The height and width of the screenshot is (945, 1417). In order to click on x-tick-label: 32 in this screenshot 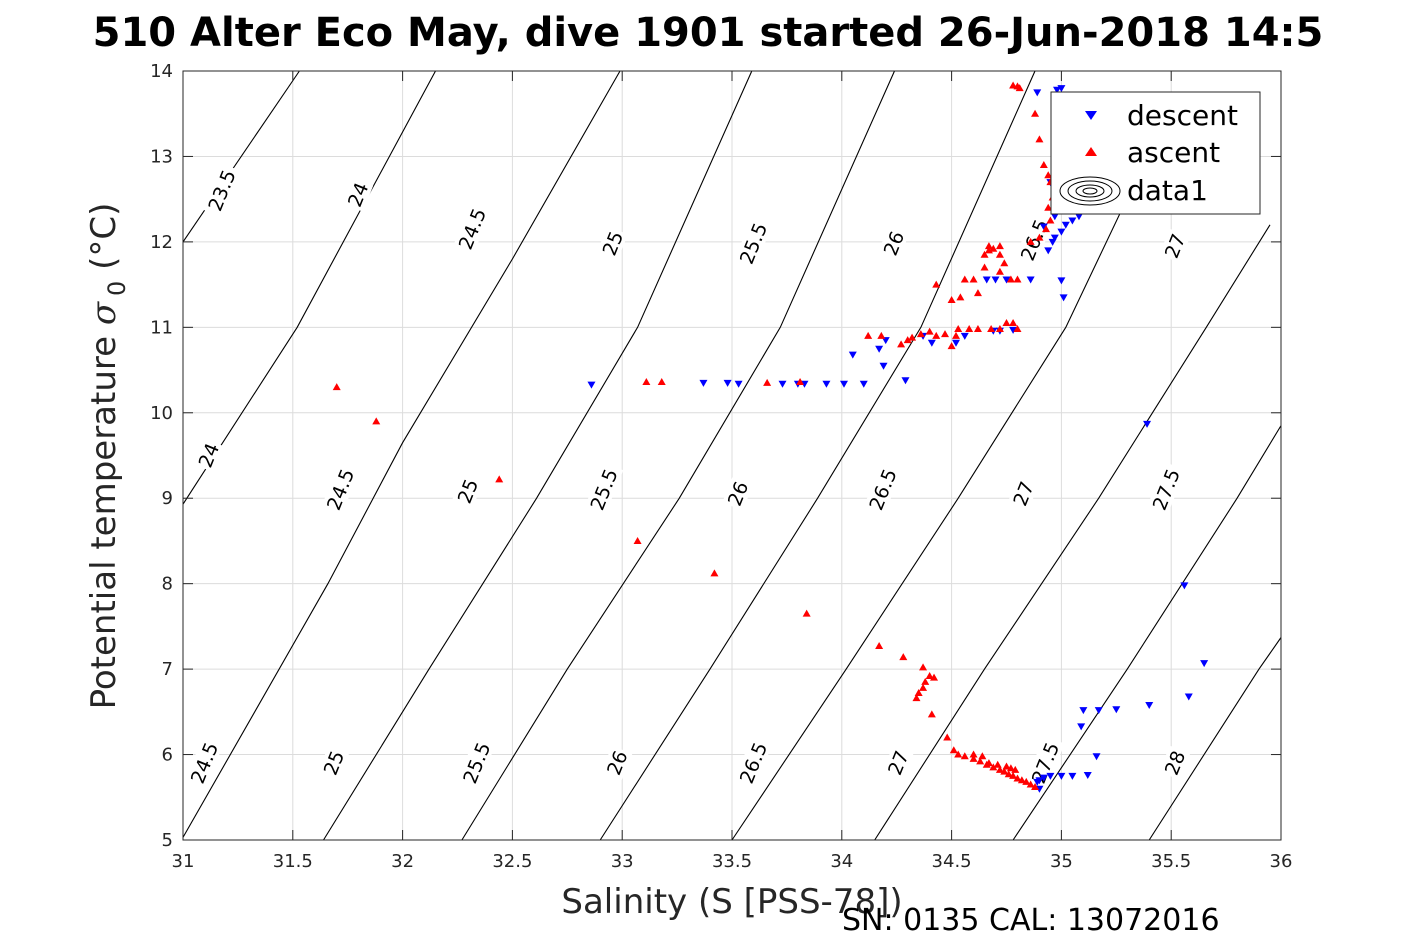, I will do `click(402, 861)`.